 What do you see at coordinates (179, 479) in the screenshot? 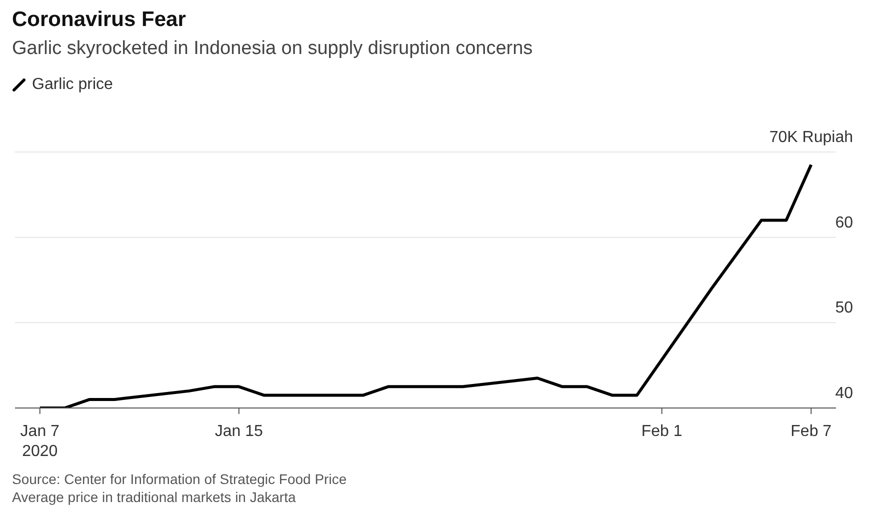
I see `source-note: Source: Center for Information of Strategic Food Price` at bounding box center [179, 479].